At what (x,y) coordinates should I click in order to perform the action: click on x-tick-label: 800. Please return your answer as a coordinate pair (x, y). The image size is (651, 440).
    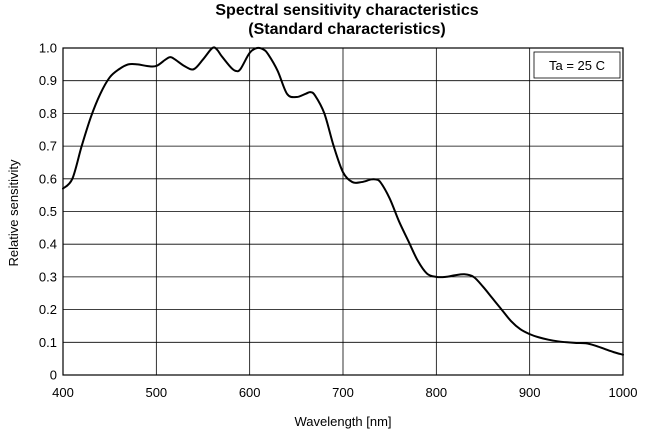
    Looking at the image, I should click on (436, 392).